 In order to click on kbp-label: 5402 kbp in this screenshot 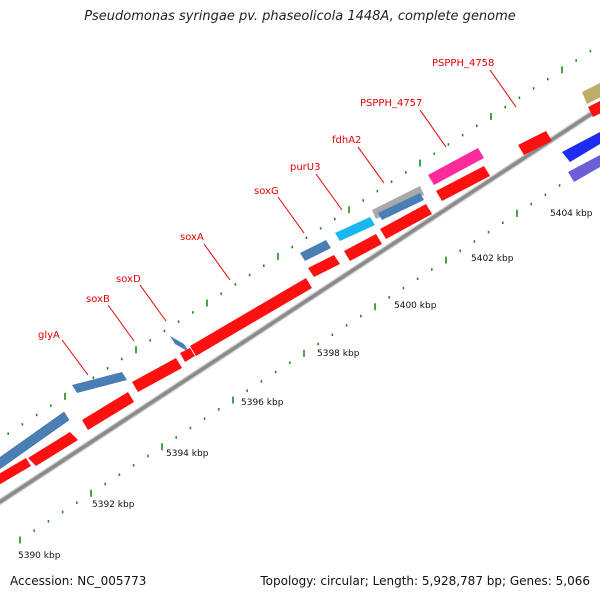, I will do `click(492, 259)`.